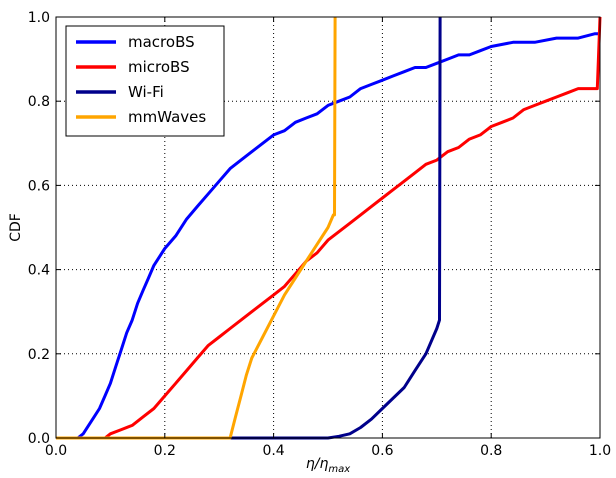 The width and height of the screenshot is (616, 478). What do you see at coordinates (39, 102) in the screenshot?
I see `y-tick-label: 0.8` at bounding box center [39, 102].